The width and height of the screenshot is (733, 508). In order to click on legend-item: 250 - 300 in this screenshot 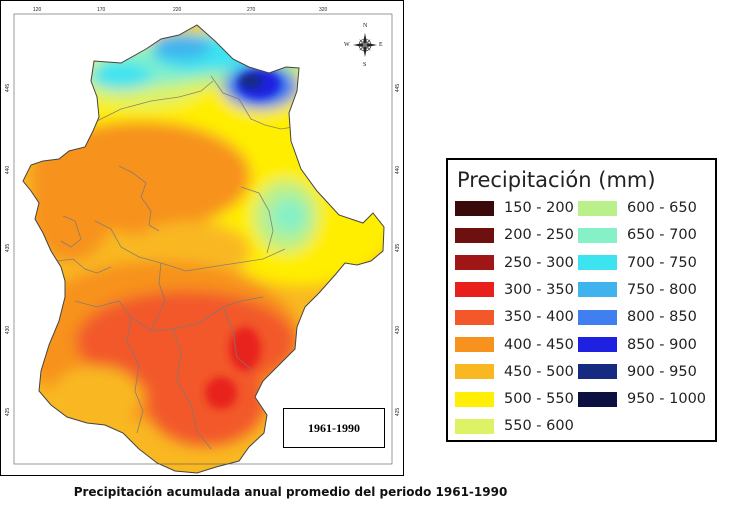, I will do `click(514, 263)`.